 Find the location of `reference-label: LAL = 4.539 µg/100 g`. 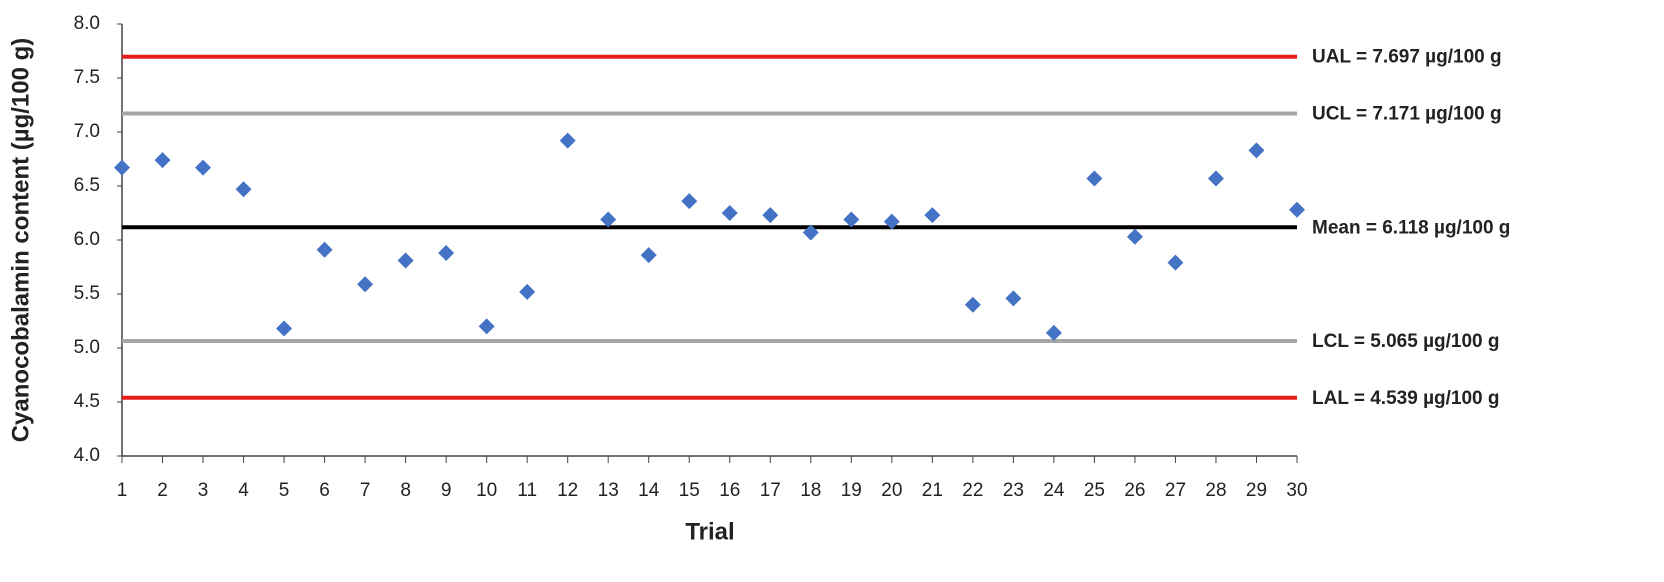

reference-label: LAL = 4.539 µg/100 g is located at coordinates (1406, 398).